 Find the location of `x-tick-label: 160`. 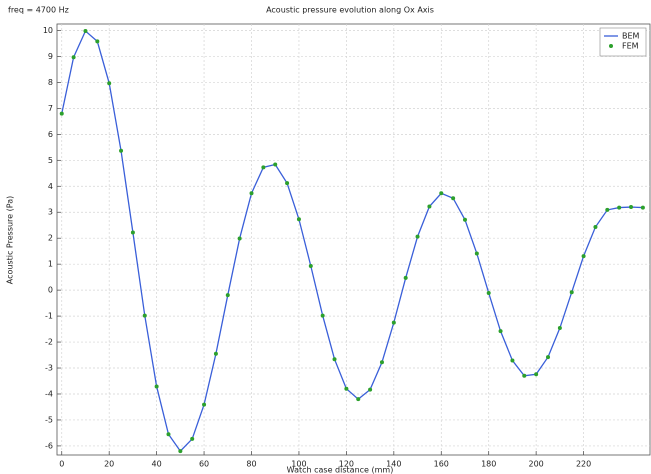

x-tick-label: 160 is located at coordinates (441, 464).